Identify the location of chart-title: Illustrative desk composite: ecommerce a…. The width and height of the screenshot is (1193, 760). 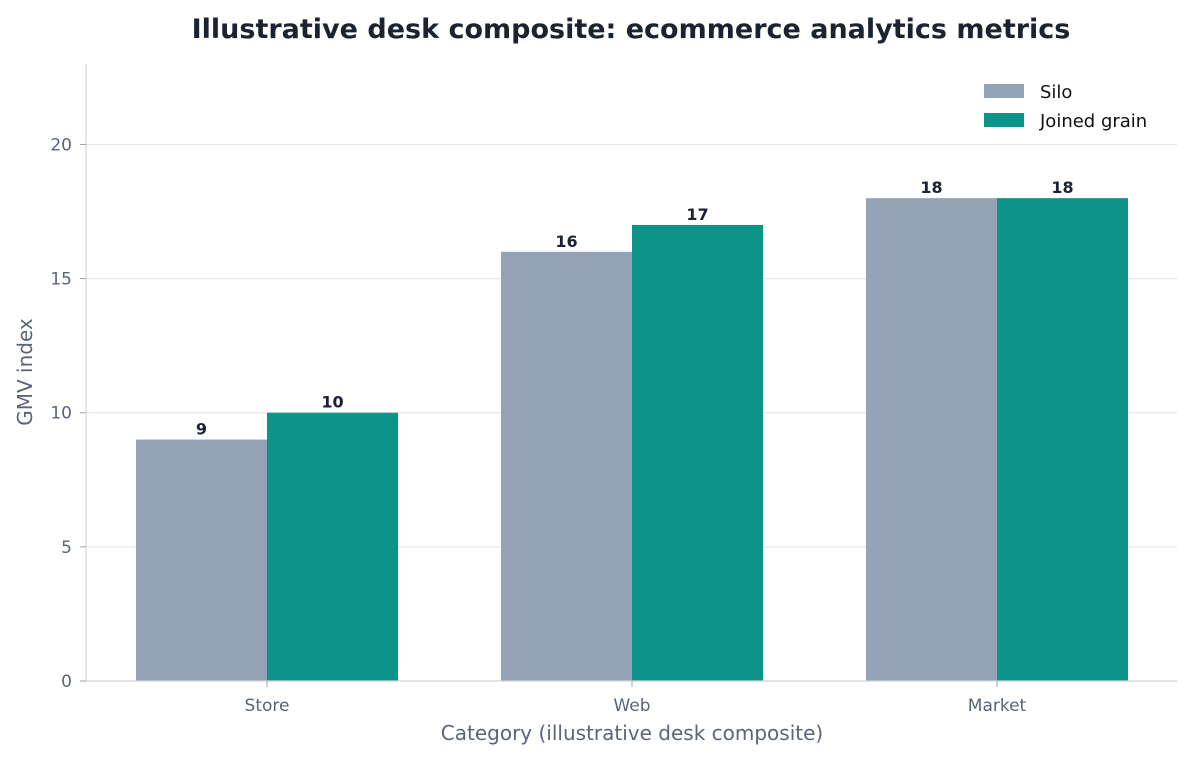
(631, 29).